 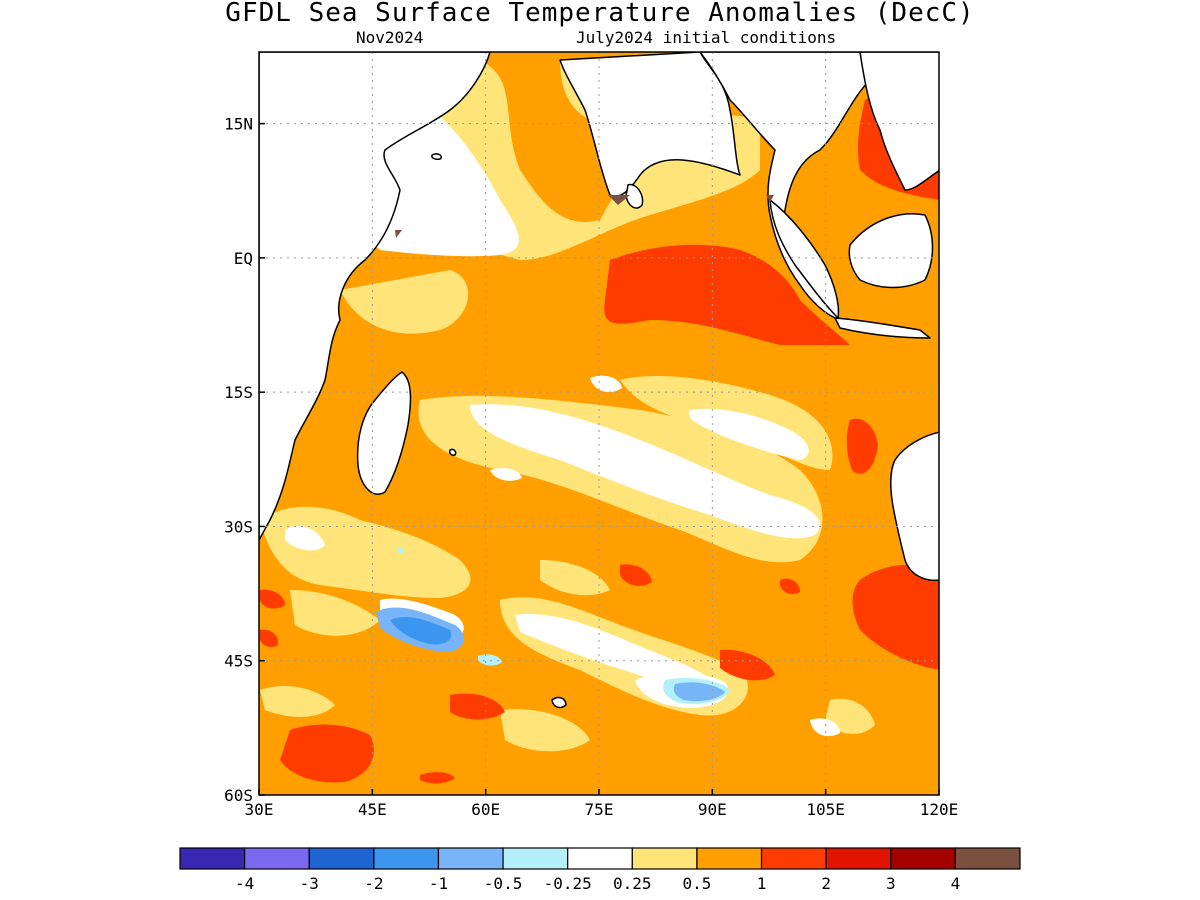 I want to click on land-java, so click(x=882, y=328).